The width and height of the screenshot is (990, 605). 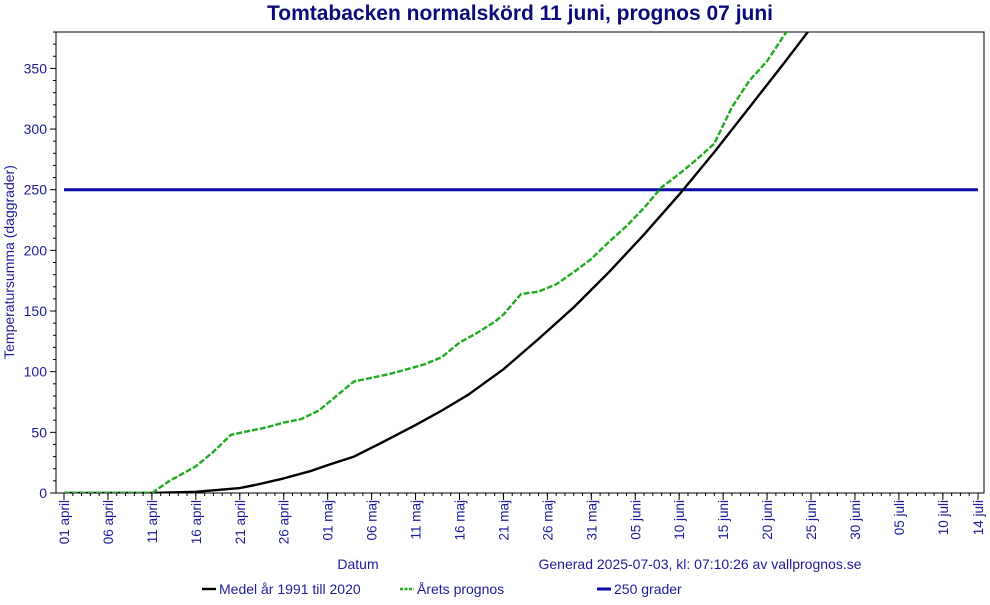 What do you see at coordinates (648, 589) in the screenshot?
I see `legend-item-250-grader: 250 grader` at bounding box center [648, 589].